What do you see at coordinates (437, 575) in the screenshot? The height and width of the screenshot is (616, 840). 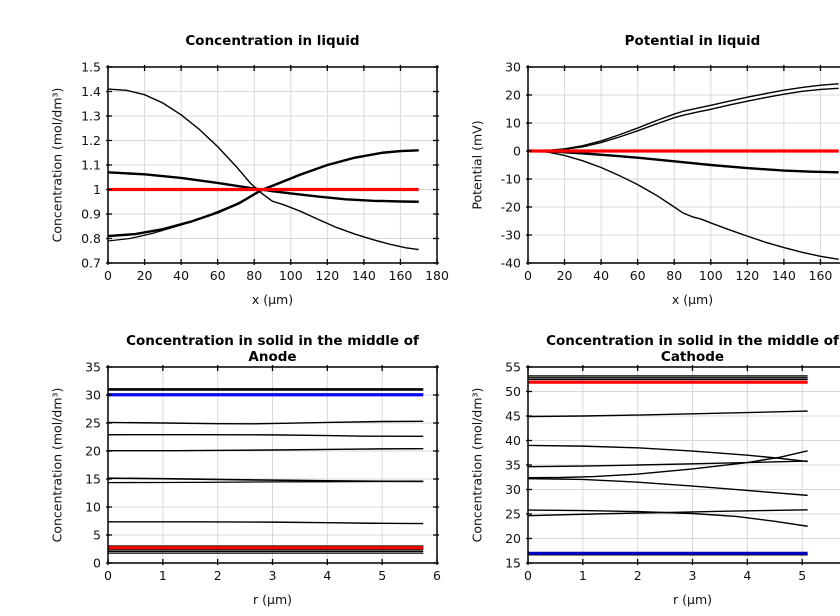 I see `x-tick-label: 6` at bounding box center [437, 575].